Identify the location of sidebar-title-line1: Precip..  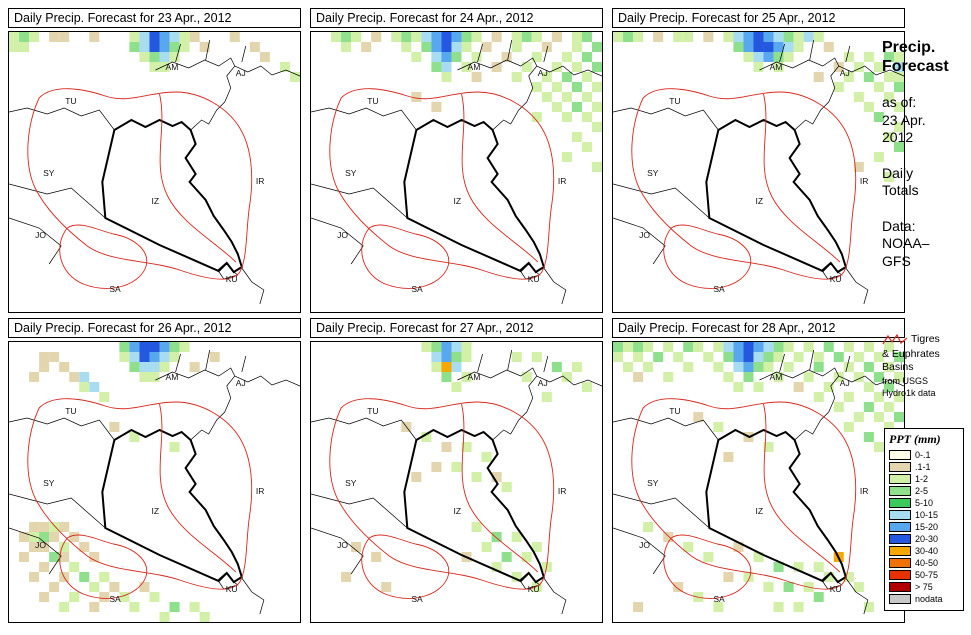
(909, 47).